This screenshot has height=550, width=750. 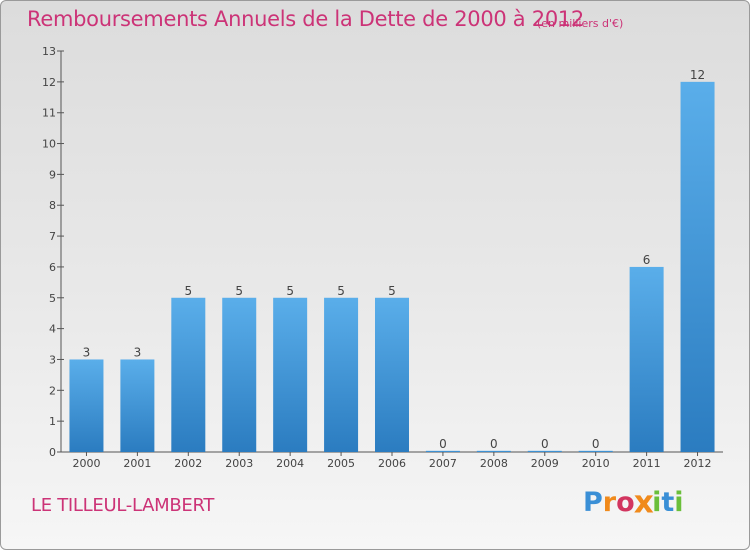 I want to click on y-tick-label: 5, so click(x=52, y=298).